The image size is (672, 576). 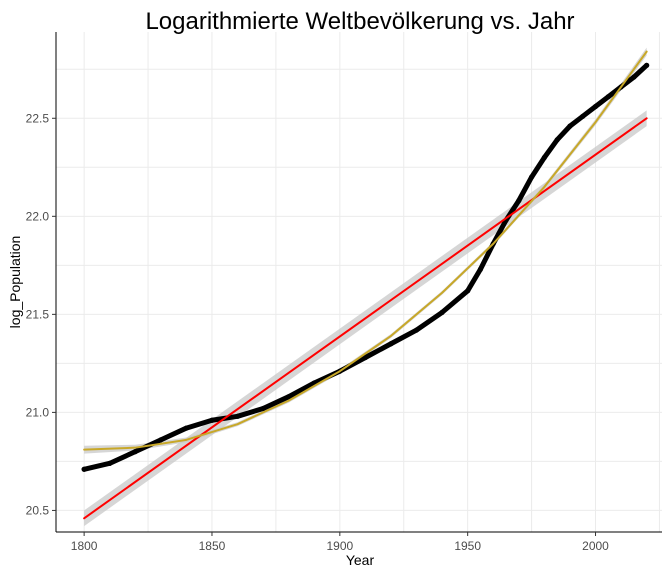 I want to click on x-tick-label: 1800, so click(x=84, y=546).